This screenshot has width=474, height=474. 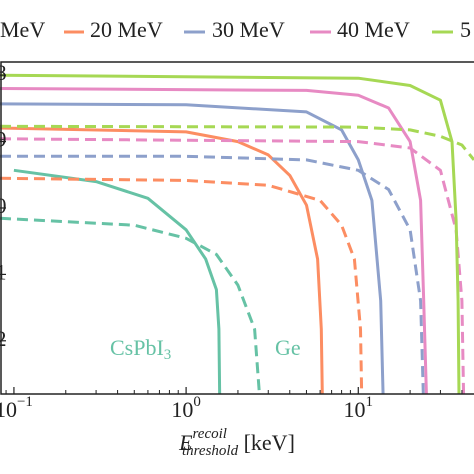 What do you see at coordinates (465, 29) in the screenshot?
I see `legend-label: 5` at bounding box center [465, 29].